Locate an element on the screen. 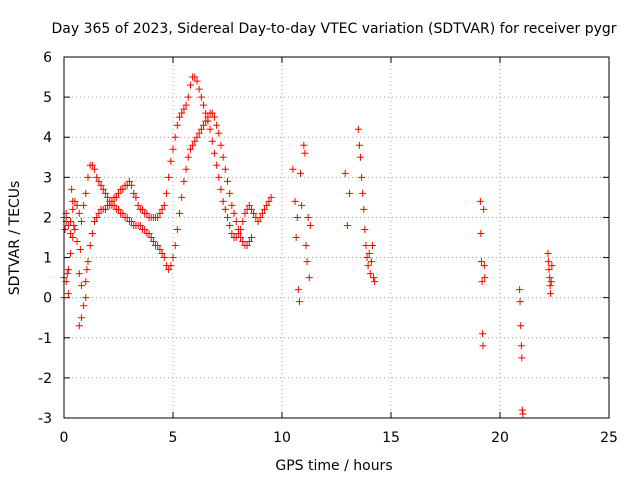  x-axis-label: GPS time / hours is located at coordinates (333, 466).